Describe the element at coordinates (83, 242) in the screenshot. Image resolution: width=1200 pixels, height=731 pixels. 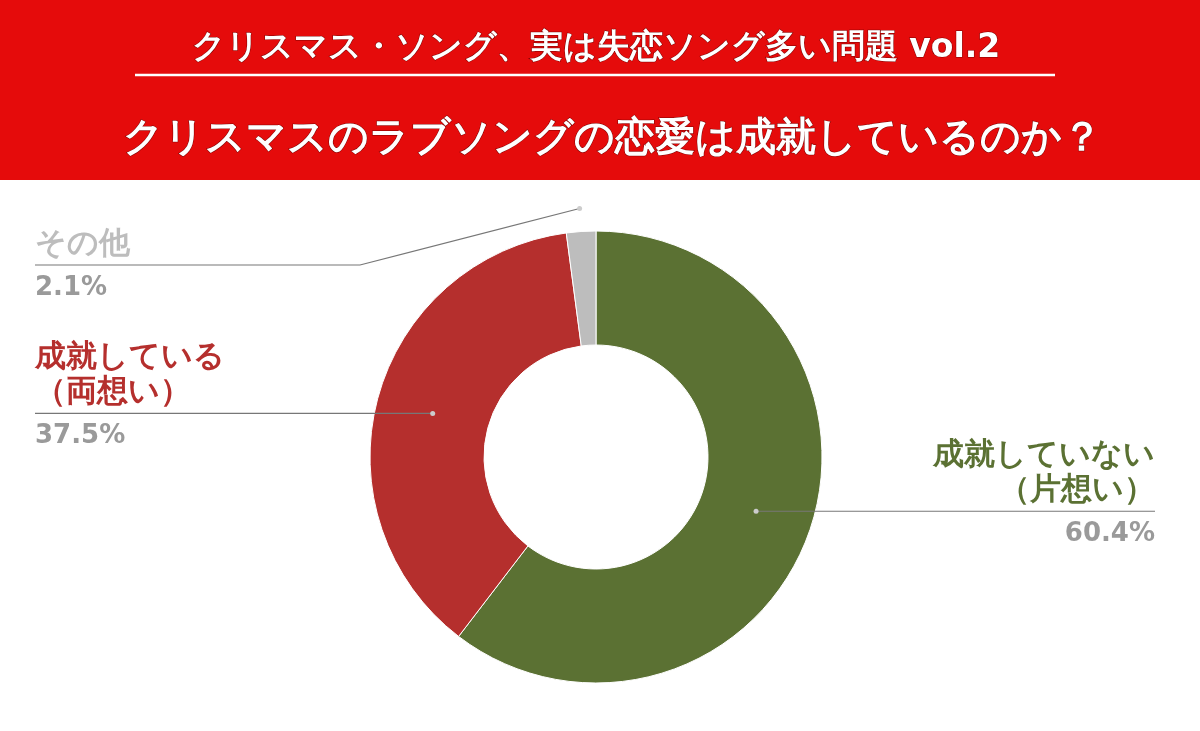
I see `slice-label: その他` at that location.